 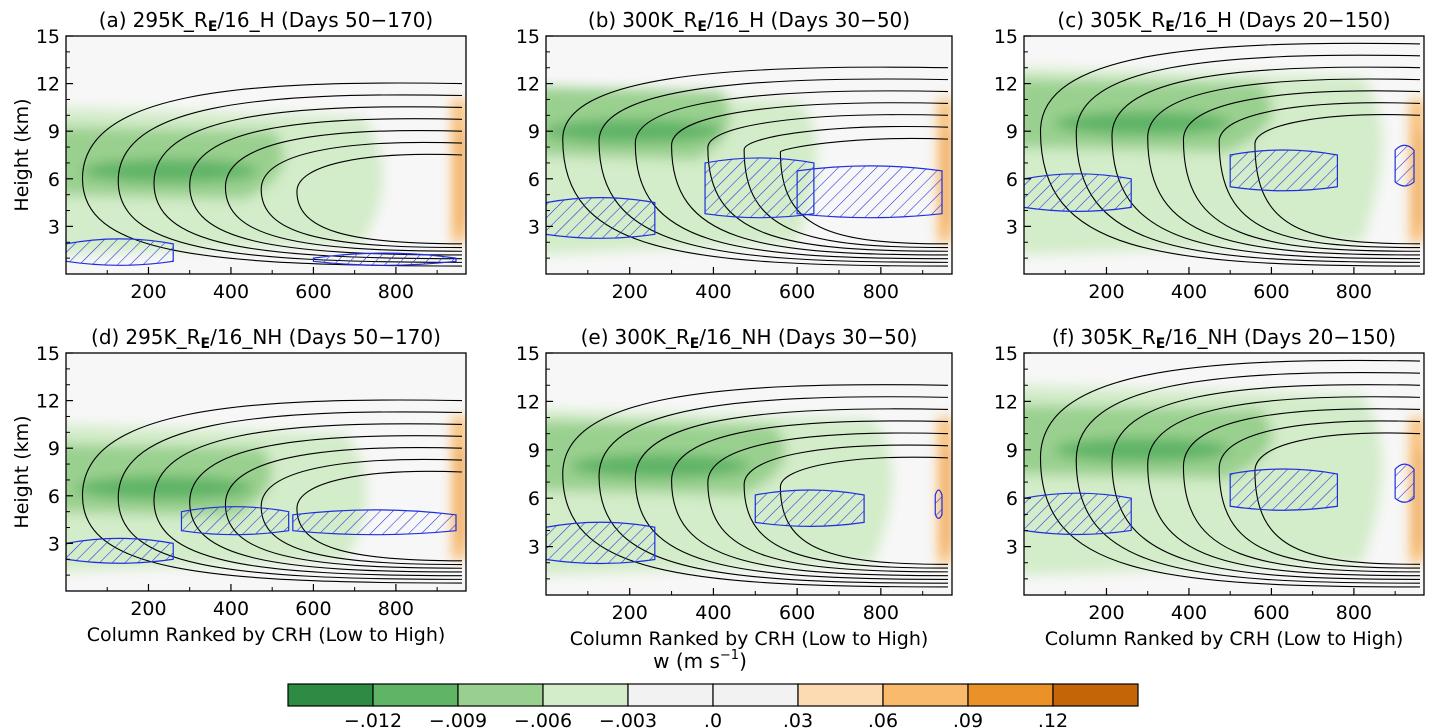 What do you see at coordinates (266, 338) in the screenshot?
I see `panel-title: (d) 295K_RE/16_NH (Days 50−170)` at bounding box center [266, 338].